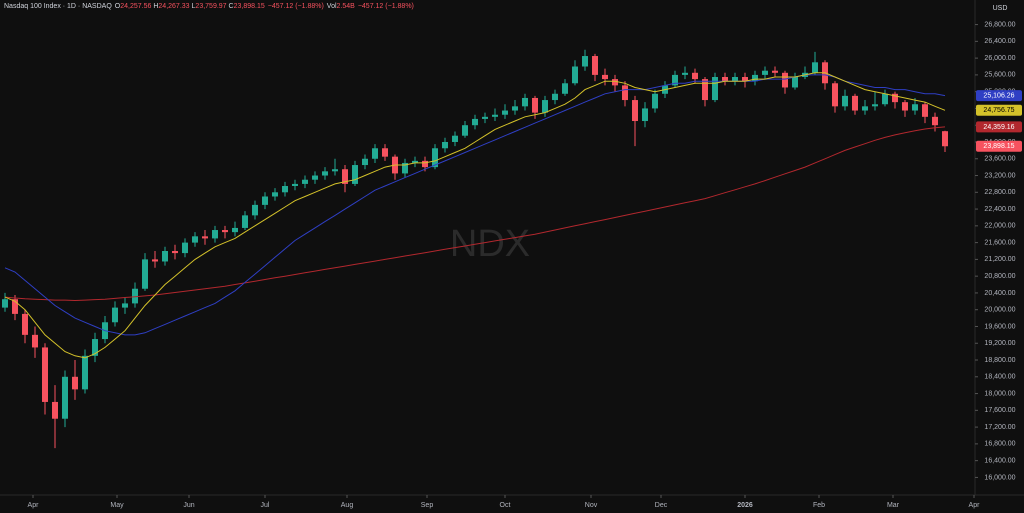 This screenshot has height=513, width=1024. I want to click on ohlc-key: O, so click(117, 6).